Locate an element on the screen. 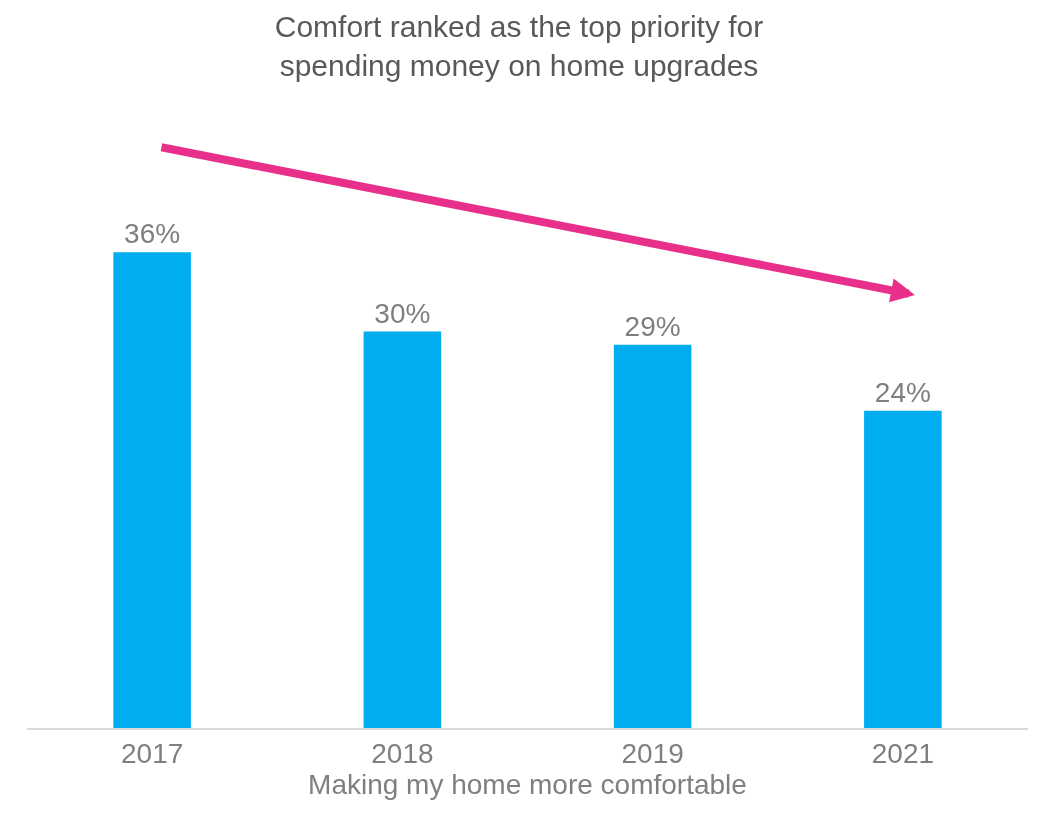 Image resolution: width=1038 pixels, height=832 pixels. x-tick-label: 2019 is located at coordinates (652, 754).